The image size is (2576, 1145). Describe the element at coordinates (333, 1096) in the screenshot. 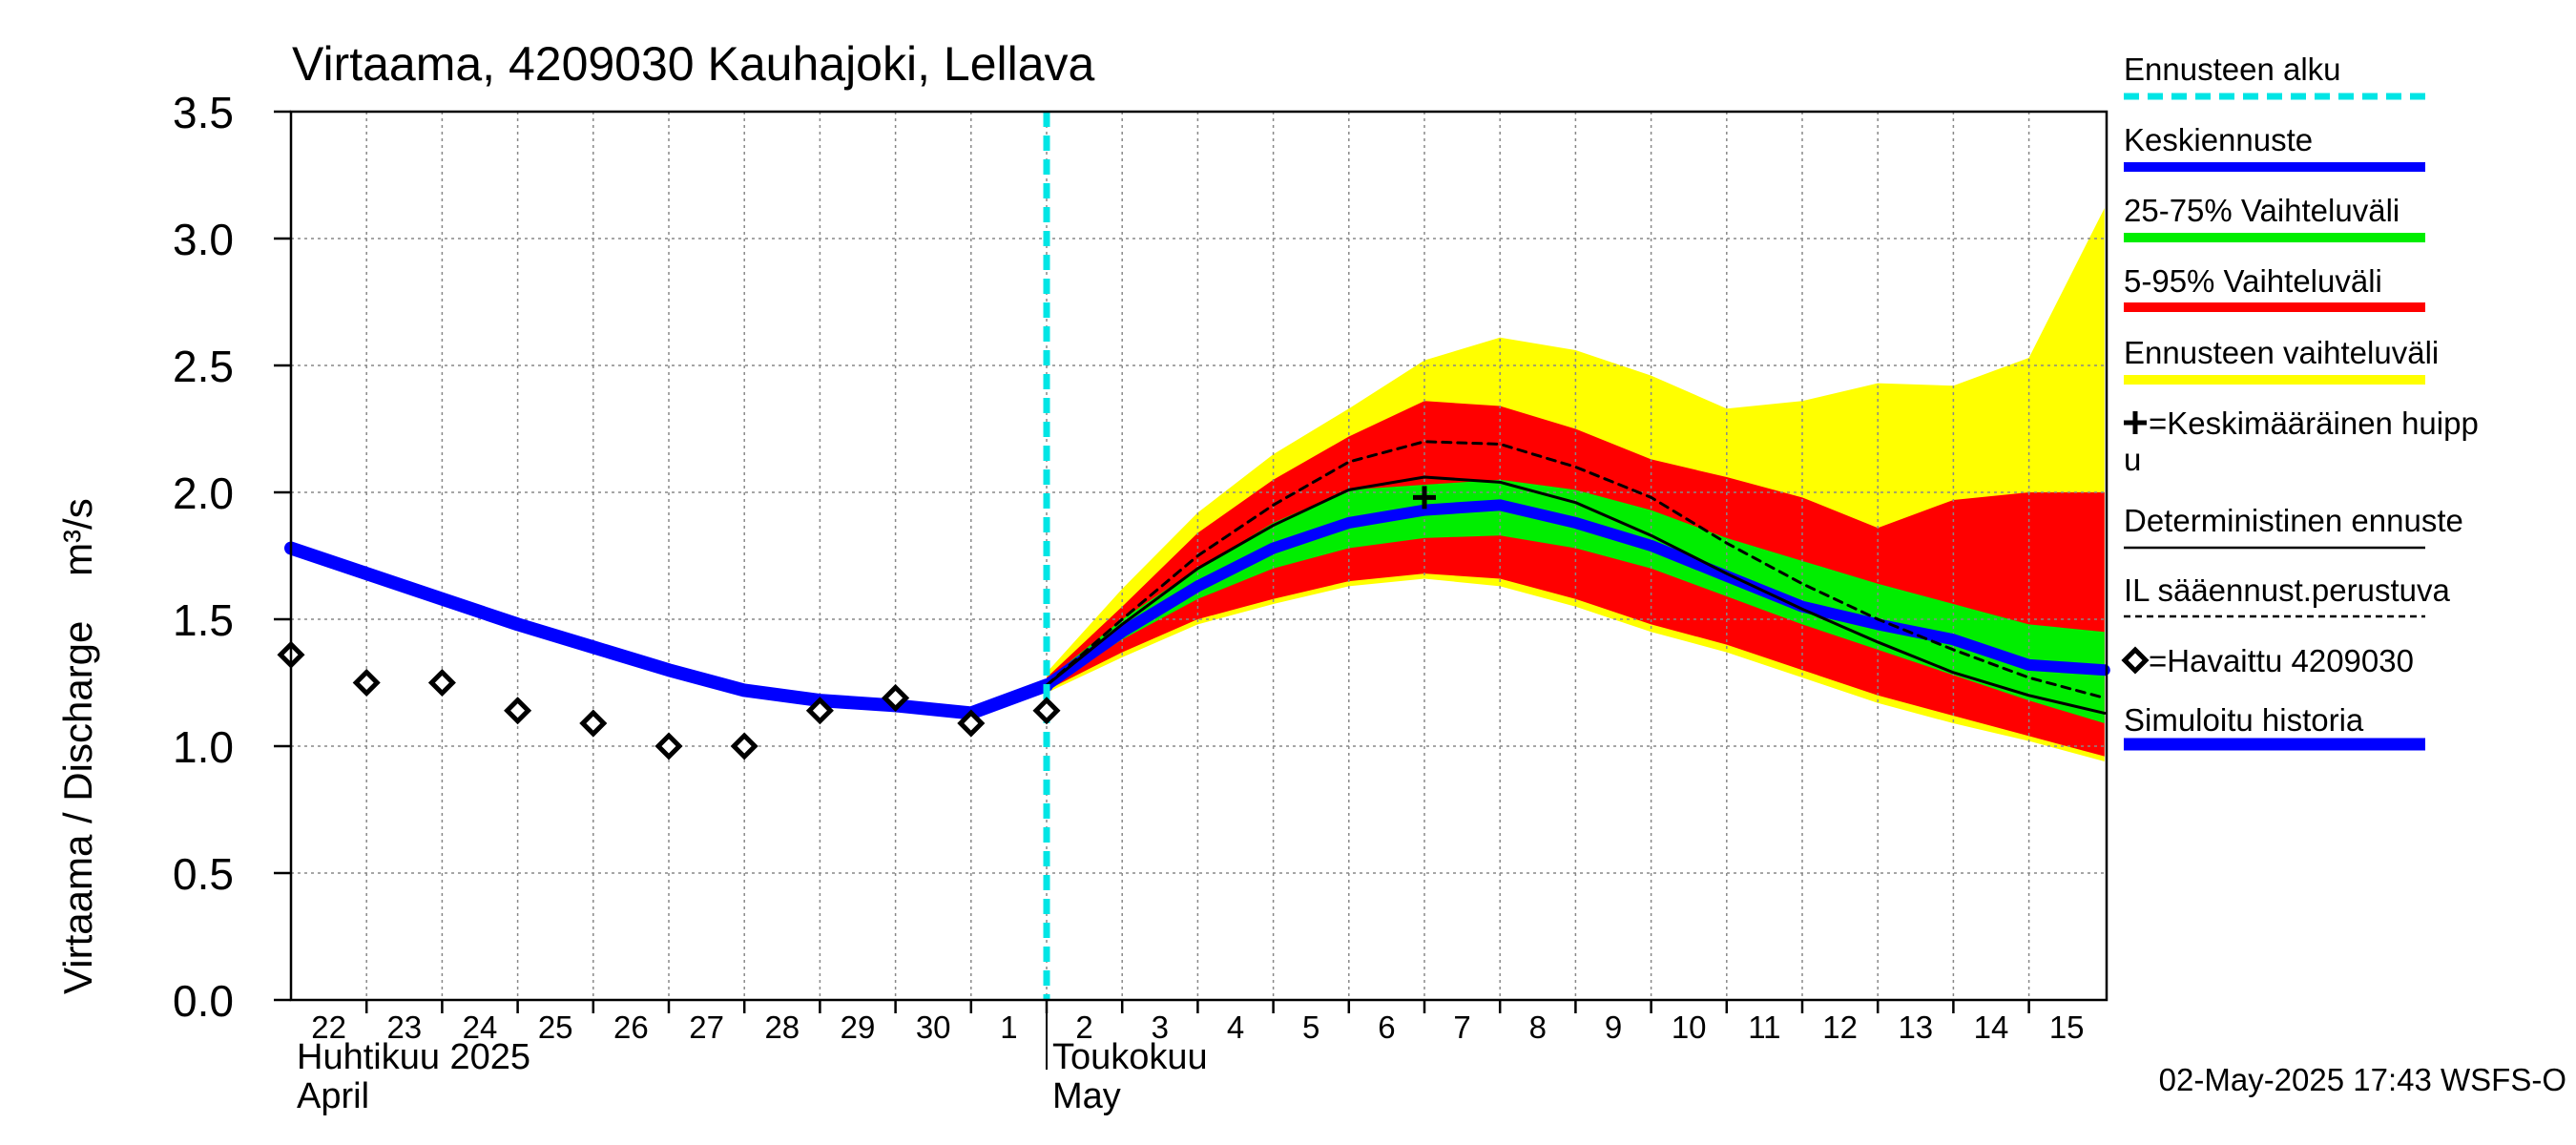

I see `month-label-en: April` at that location.